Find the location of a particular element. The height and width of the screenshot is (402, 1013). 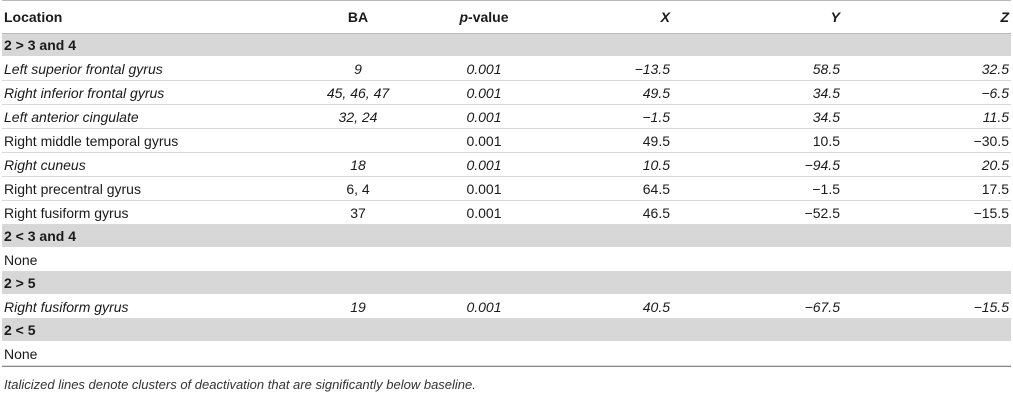

cell-y: −1.5 is located at coordinates (826, 188).